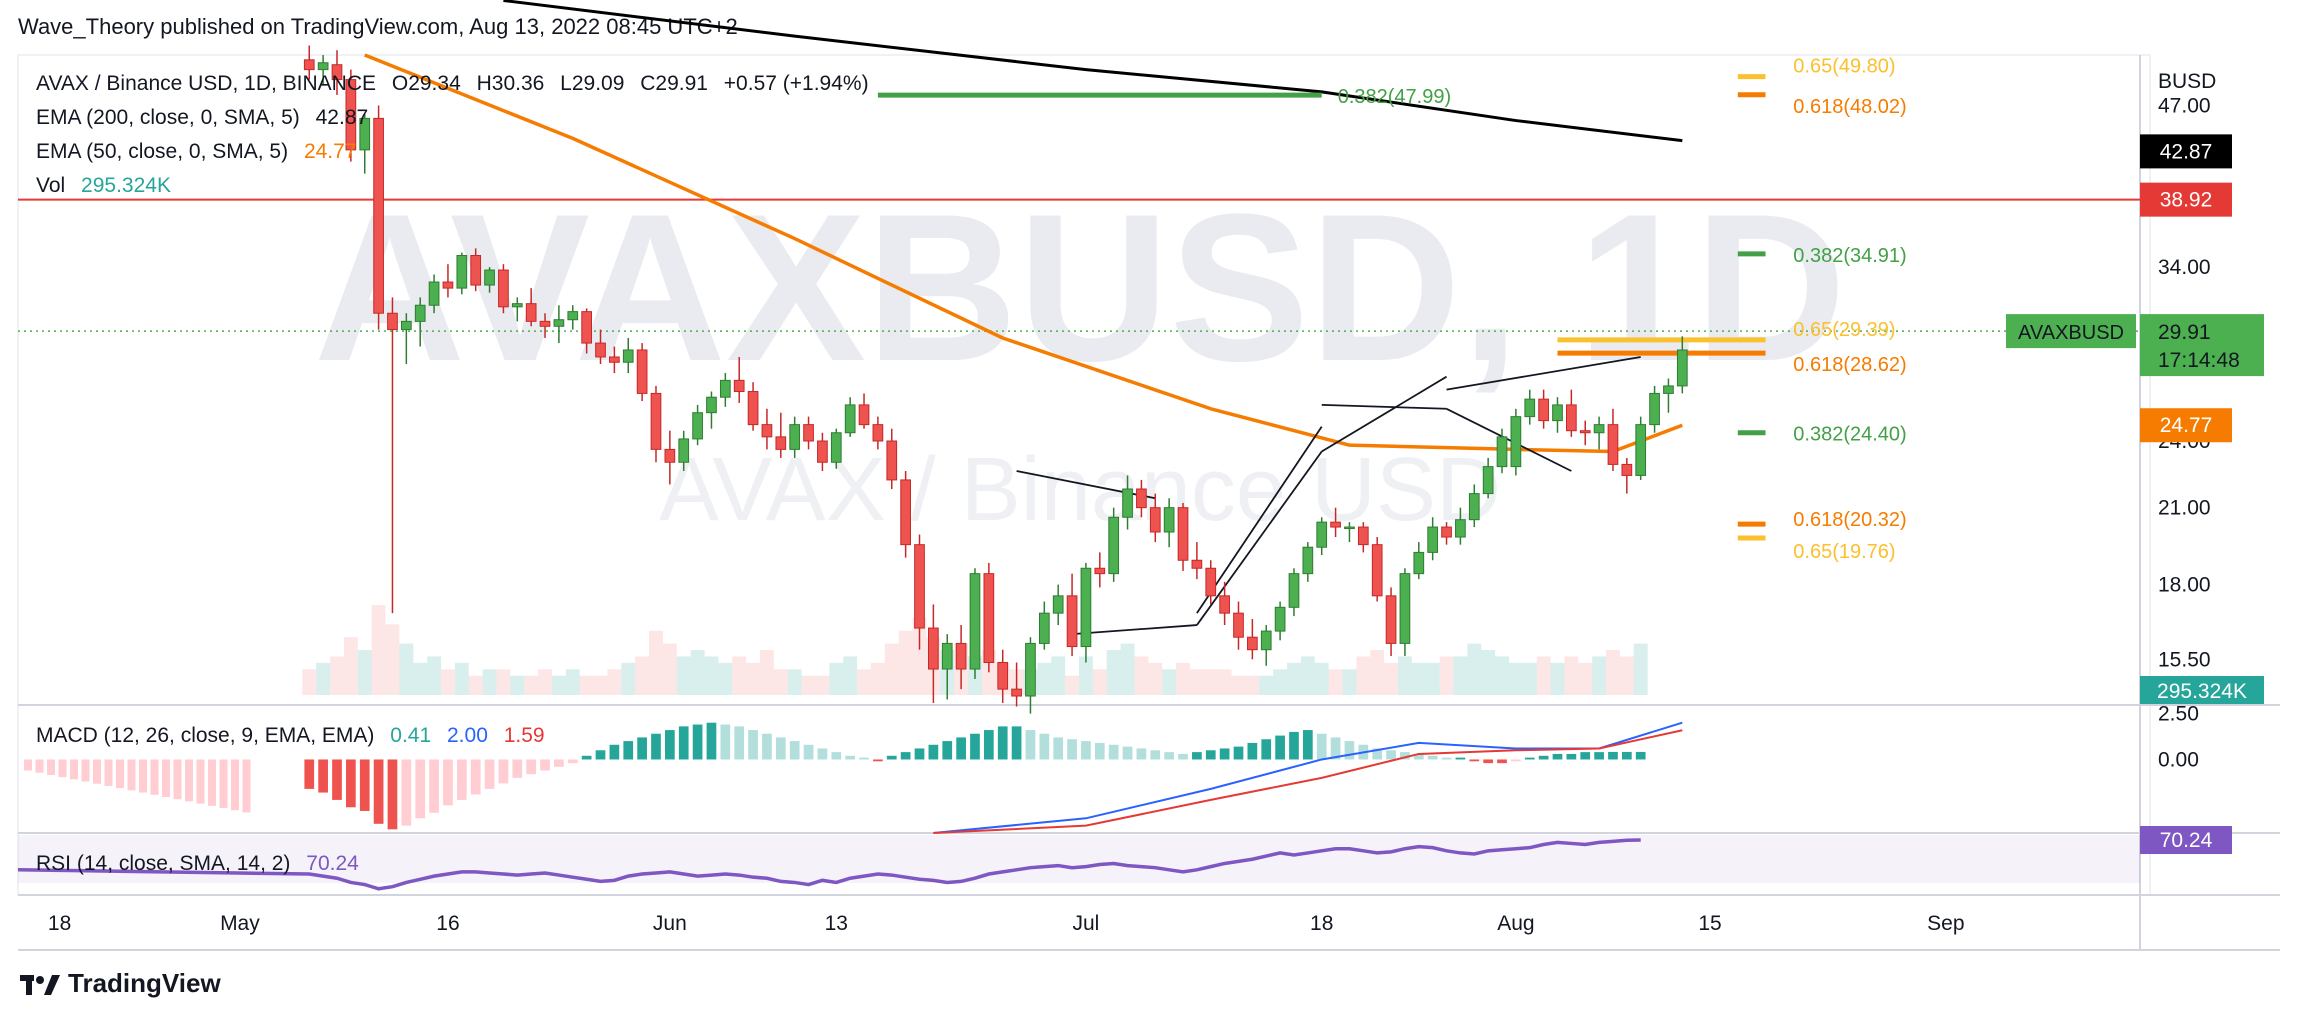 Image resolution: width=2298 pixels, height=1020 pixels. What do you see at coordinates (1849, 435) in the screenshot?
I see `fib-level-label: 0.382(24.40)` at bounding box center [1849, 435].